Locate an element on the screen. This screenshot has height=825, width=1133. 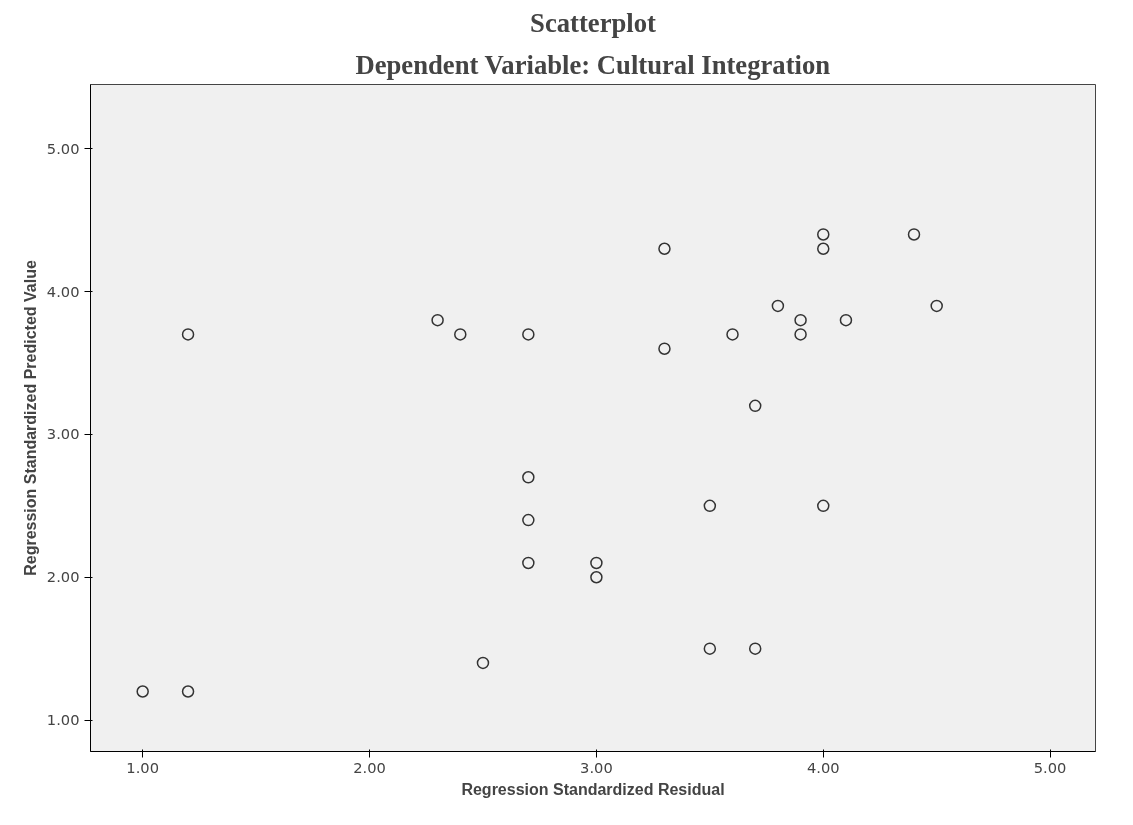
y-tick-label: 4.00 is located at coordinates (63, 291).